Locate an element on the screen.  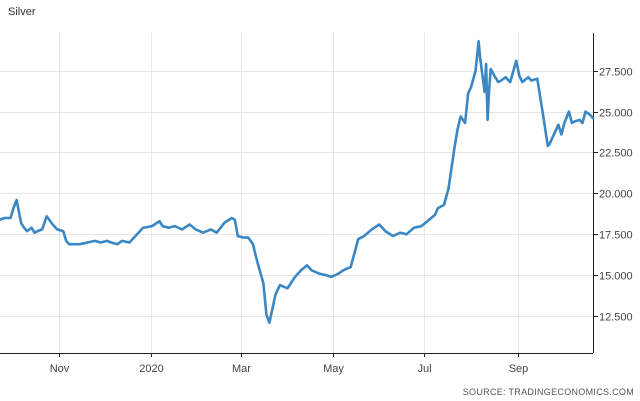
x-tick-label: 2020 is located at coordinates (151, 369).